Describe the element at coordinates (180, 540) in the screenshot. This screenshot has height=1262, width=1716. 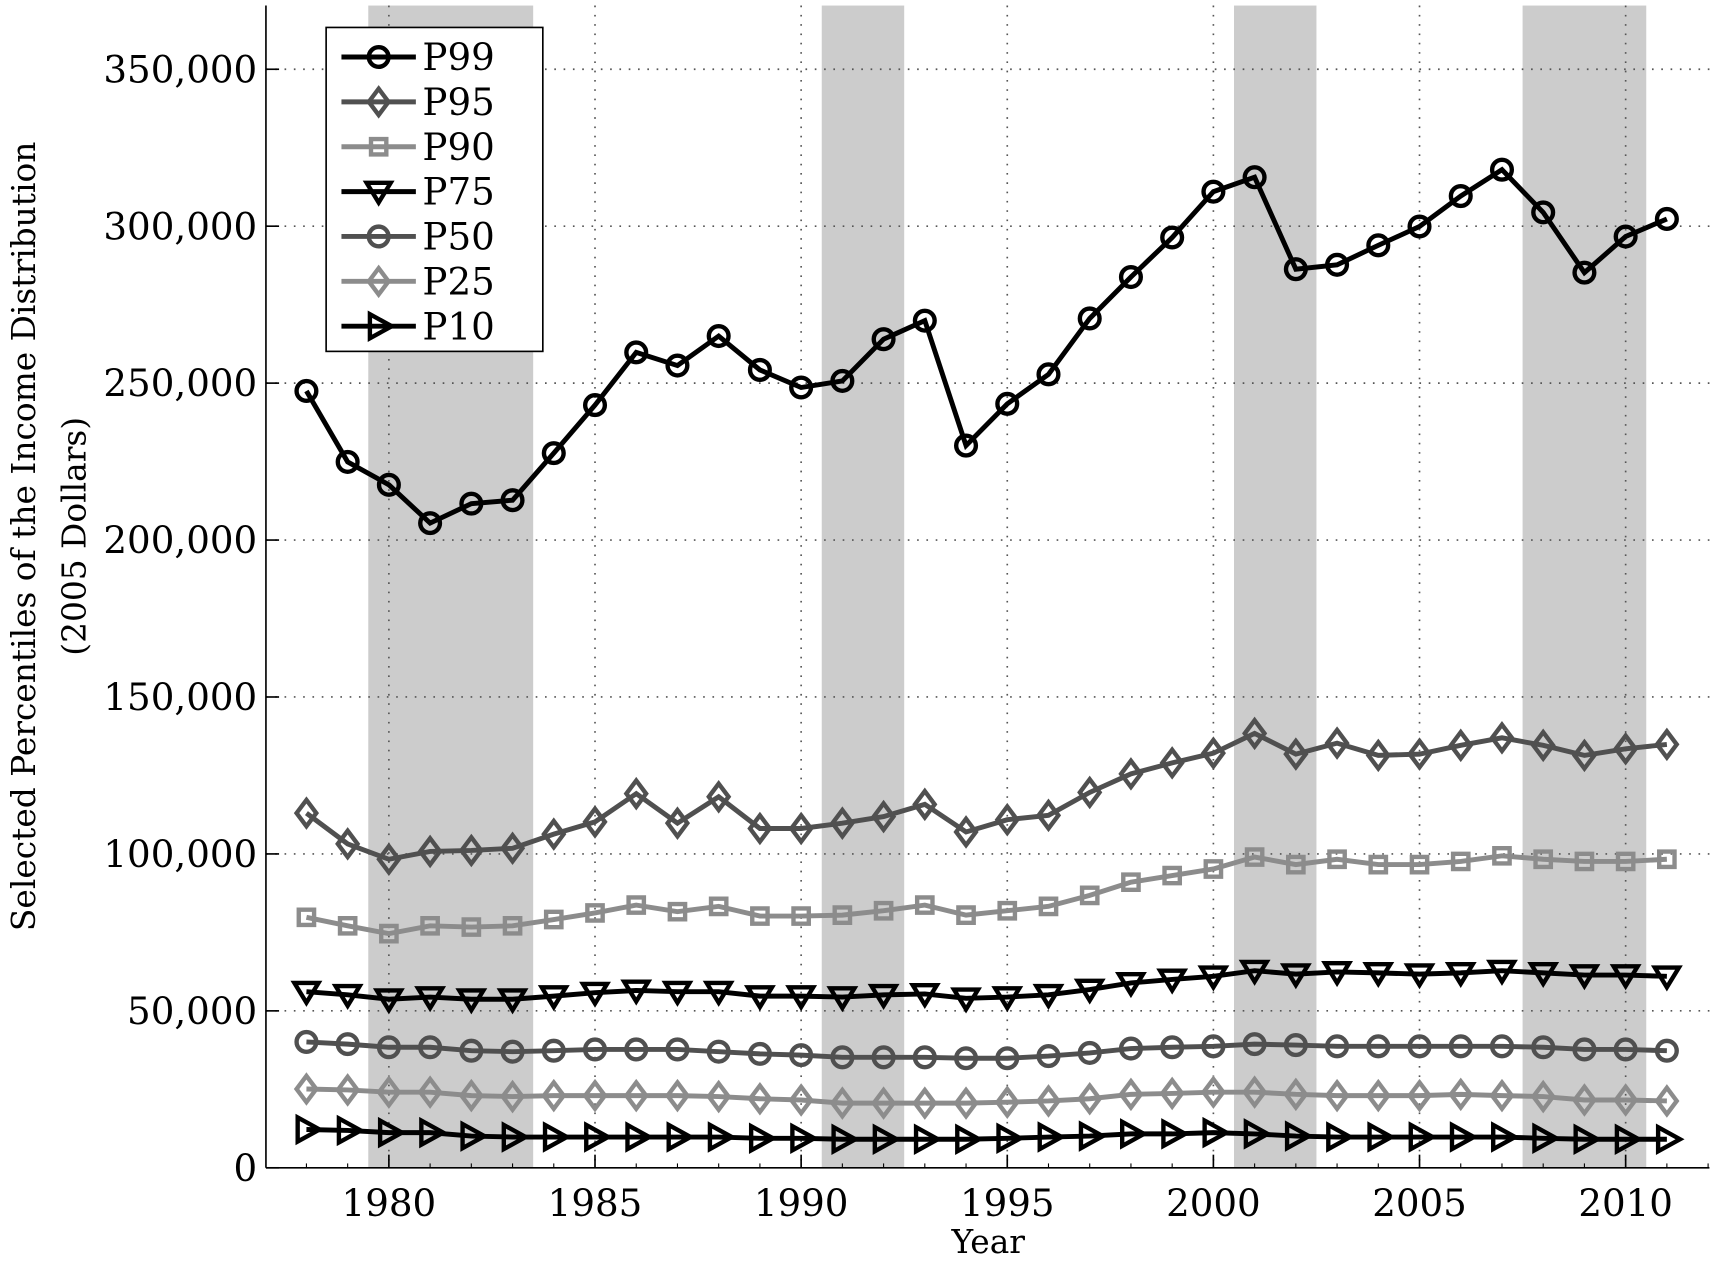
I see `y-tick-label: 200,000` at that location.